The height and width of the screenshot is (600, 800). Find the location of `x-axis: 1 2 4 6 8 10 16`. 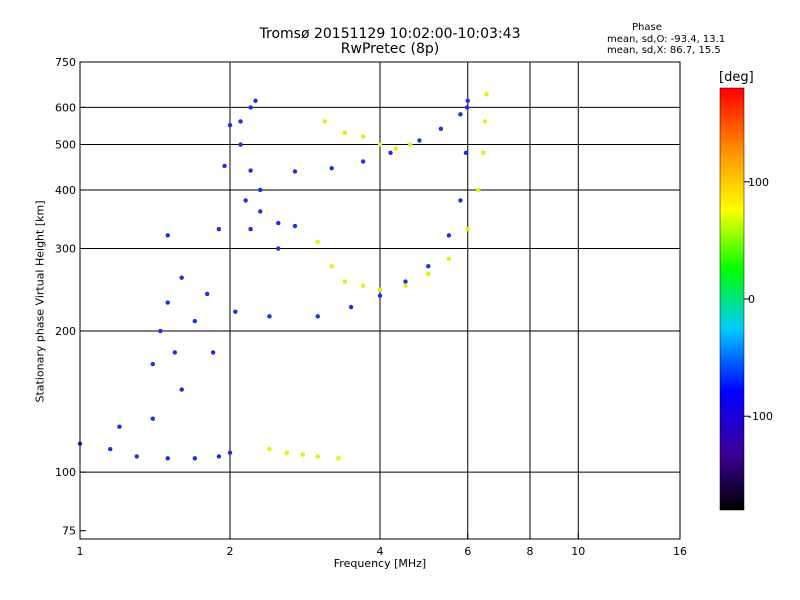

x-axis: 1 2 4 6 8 10 16 is located at coordinates (382, 545).